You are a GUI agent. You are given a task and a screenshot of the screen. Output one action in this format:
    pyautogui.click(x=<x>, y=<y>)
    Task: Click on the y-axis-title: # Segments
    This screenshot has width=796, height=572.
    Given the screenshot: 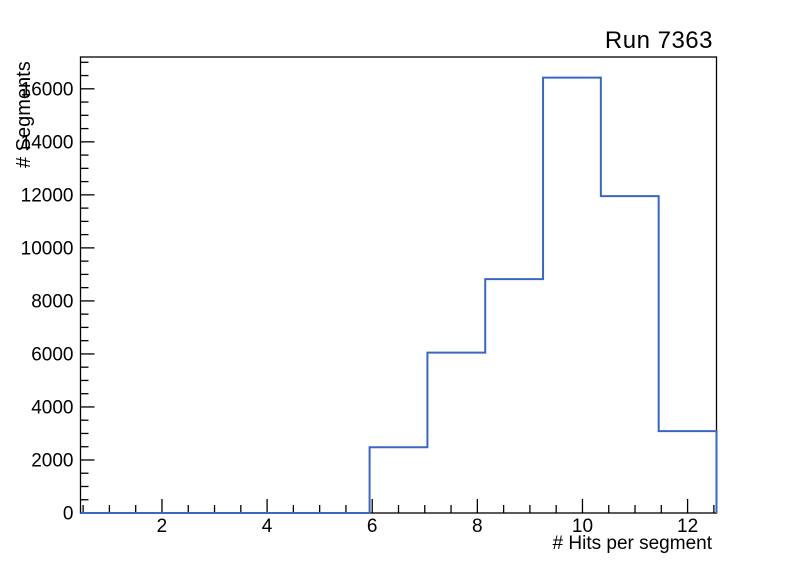 What is the action you would take?
    pyautogui.click(x=24, y=114)
    